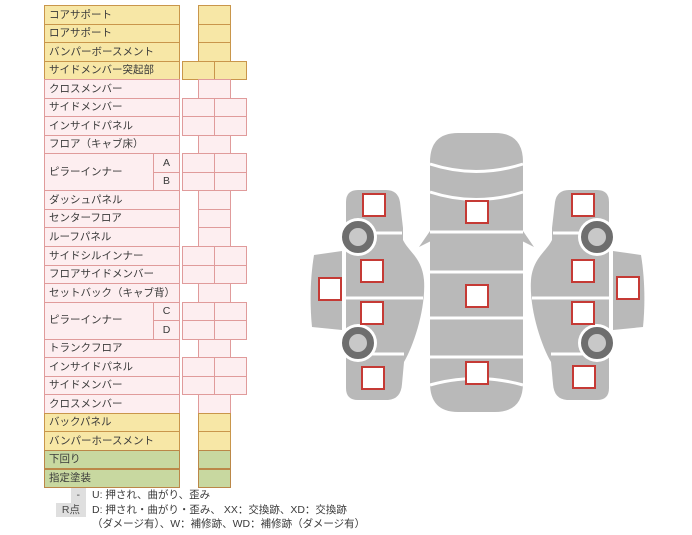 This screenshot has width=692, height=535. What do you see at coordinates (112, 200) in the screenshot?
I see `part-row-label: ダッシュパネル` at bounding box center [112, 200].